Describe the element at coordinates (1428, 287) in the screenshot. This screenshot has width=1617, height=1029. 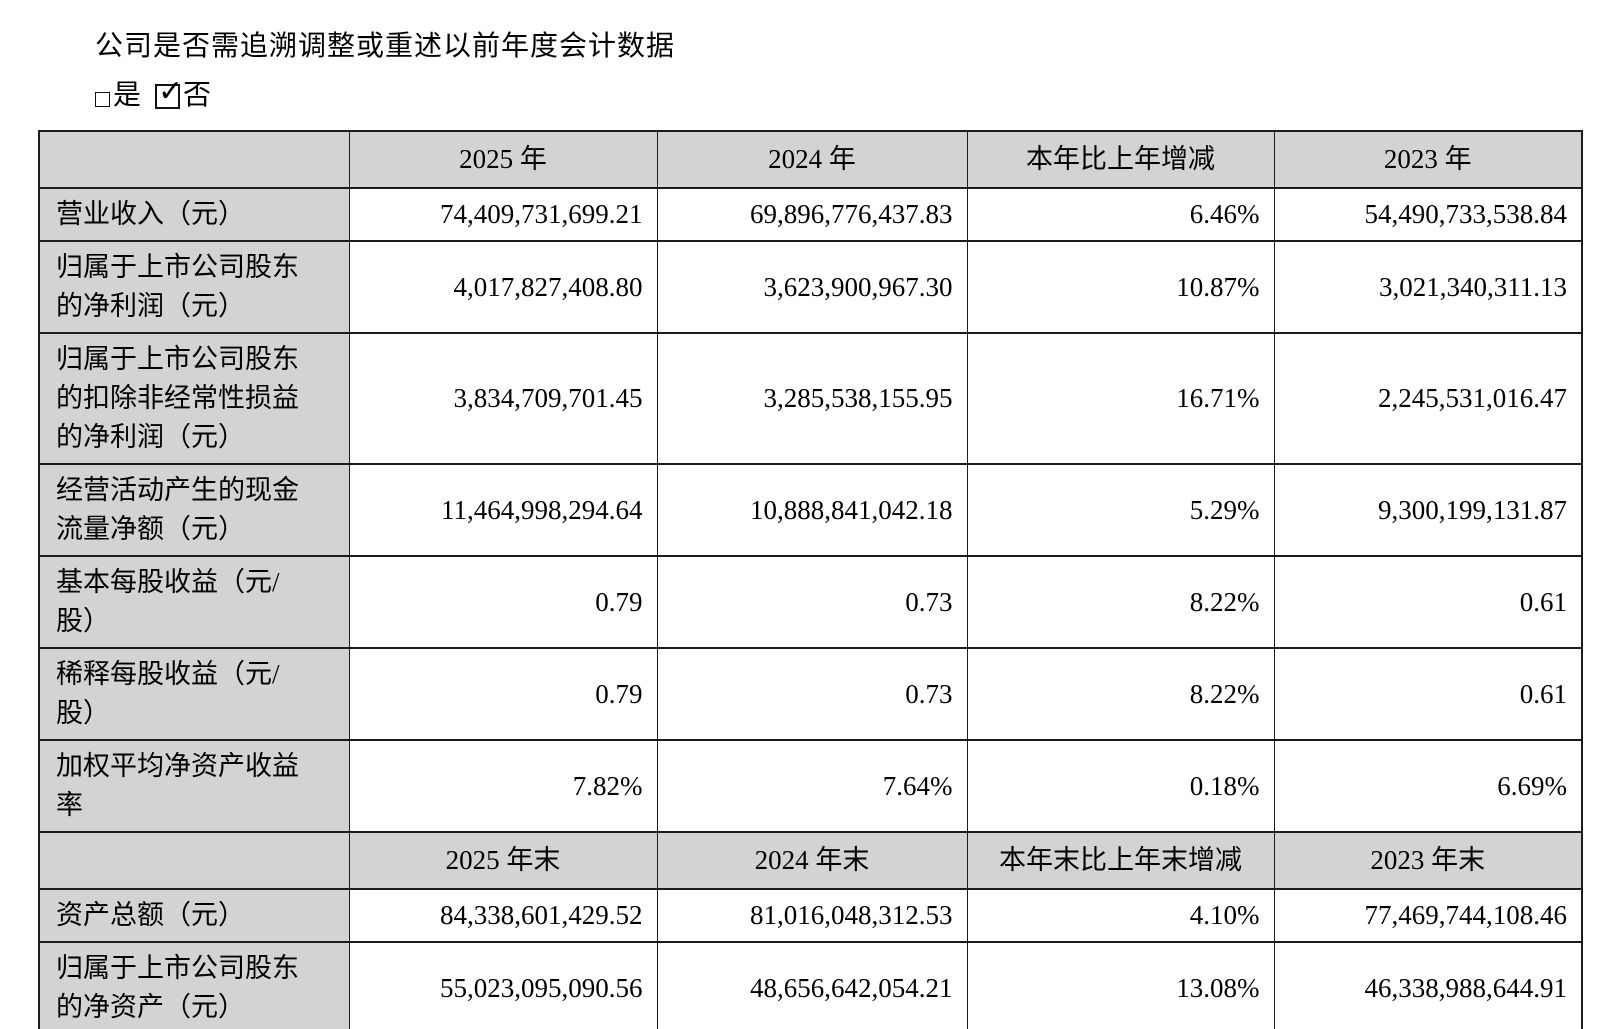
I see `cell-2023: 3,021,340,311.13` at that location.